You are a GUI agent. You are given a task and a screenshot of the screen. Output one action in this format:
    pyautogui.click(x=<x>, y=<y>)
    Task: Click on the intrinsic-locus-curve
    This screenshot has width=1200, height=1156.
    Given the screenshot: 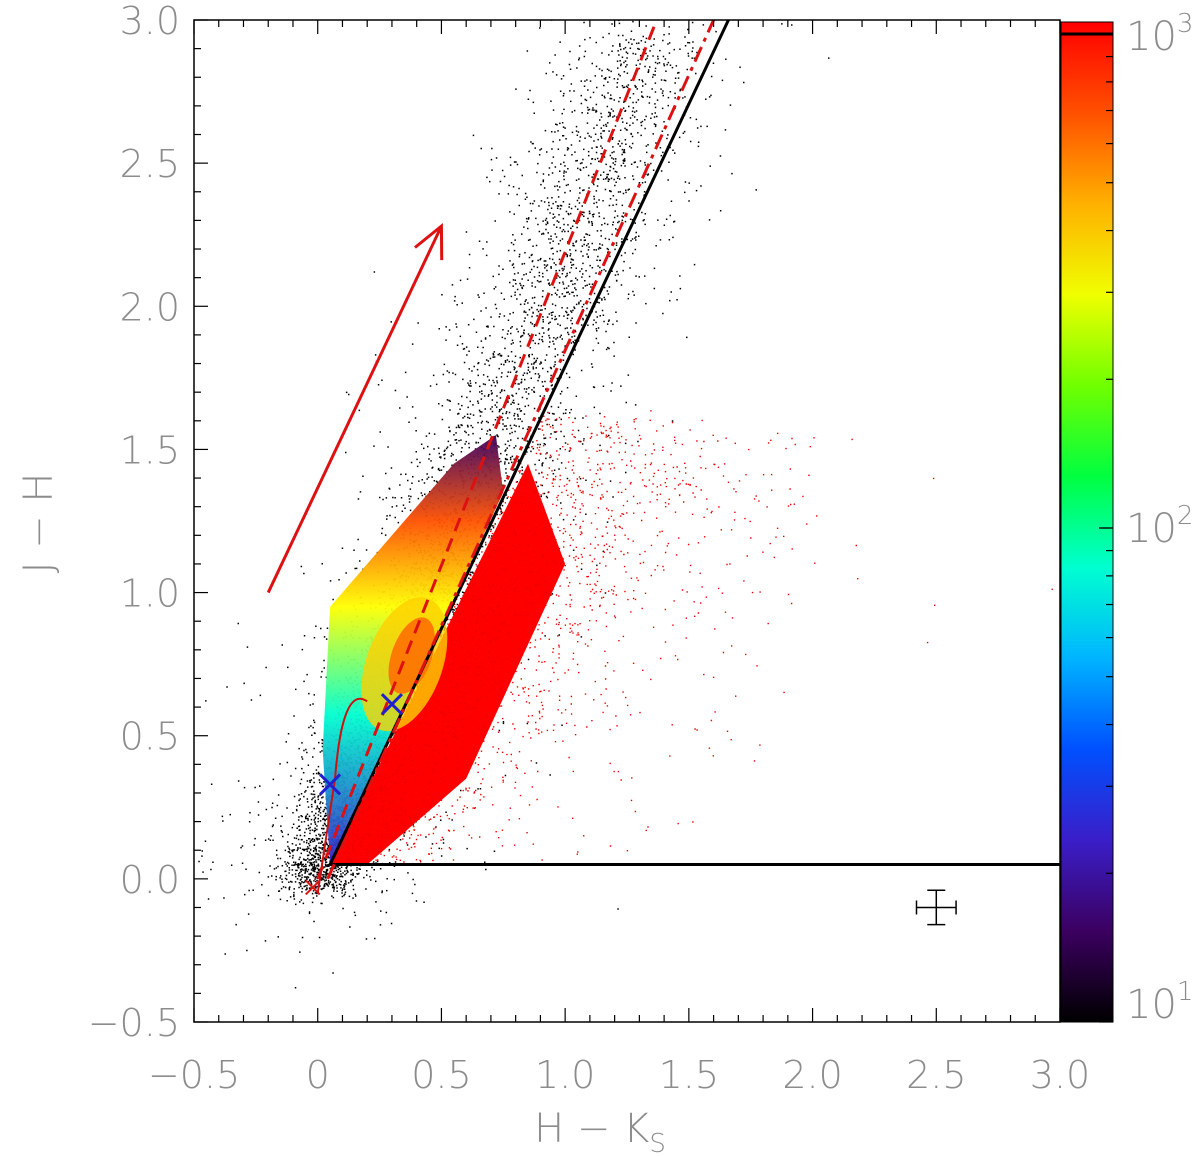 What is the action you would take?
    pyautogui.click(x=342, y=795)
    